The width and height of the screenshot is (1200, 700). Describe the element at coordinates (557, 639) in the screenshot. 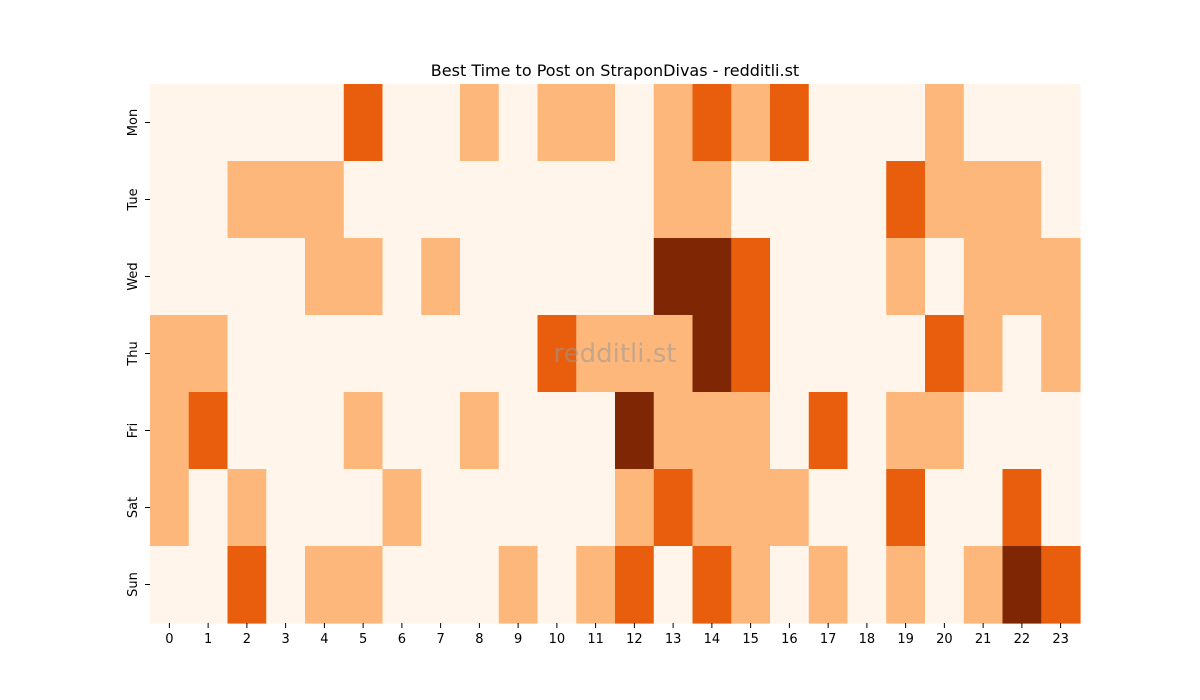

I see `x-tick-label-10: 10` at that location.